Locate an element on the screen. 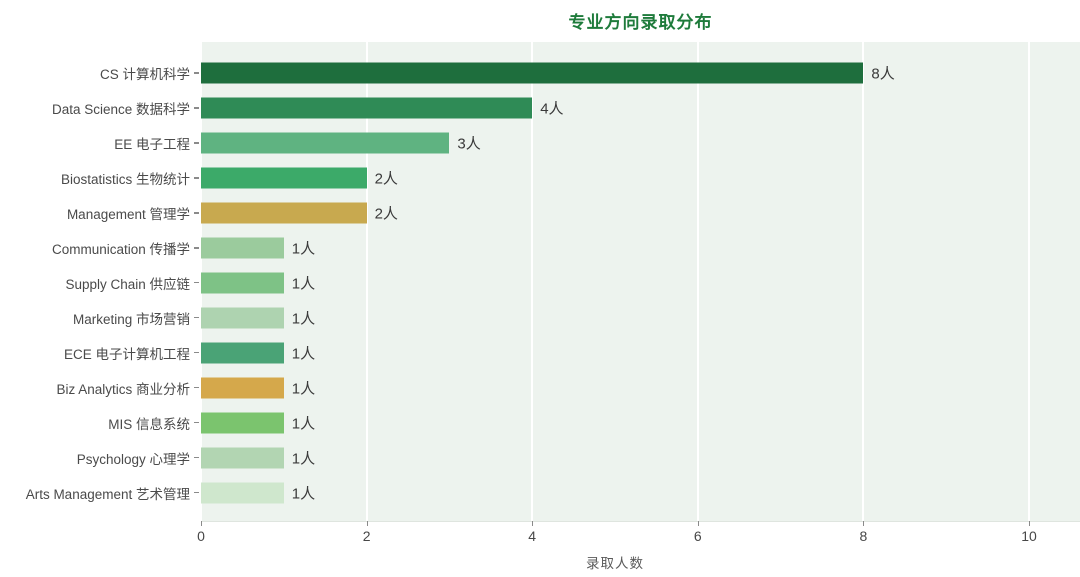  category-label-text: Supply Chain 供应链 is located at coordinates (127, 284).